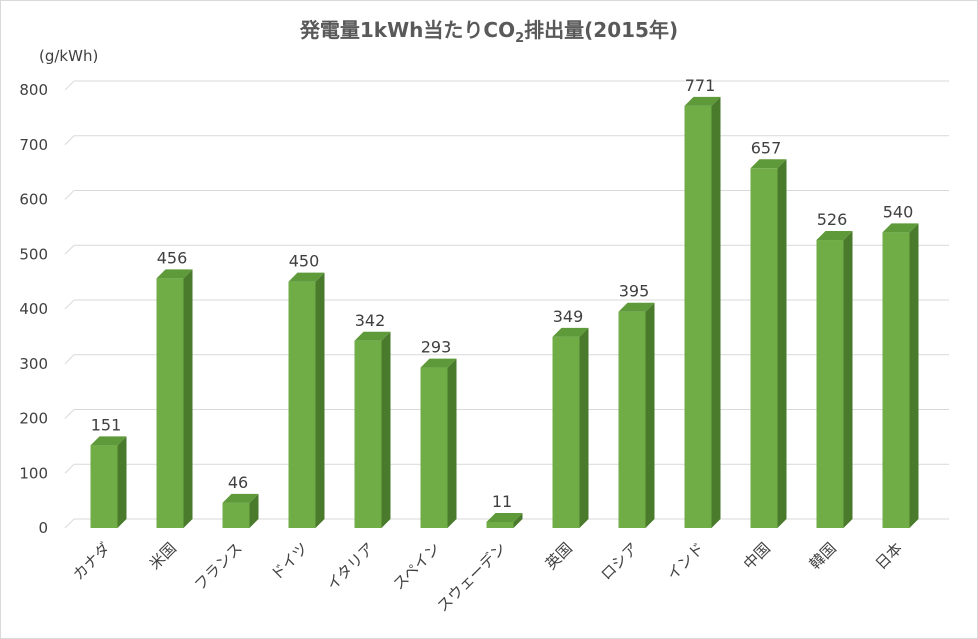 Image resolution: width=978 pixels, height=639 pixels. Describe the element at coordinates (238, 482) in the screenshot. I see `data-label: 46` at that location.